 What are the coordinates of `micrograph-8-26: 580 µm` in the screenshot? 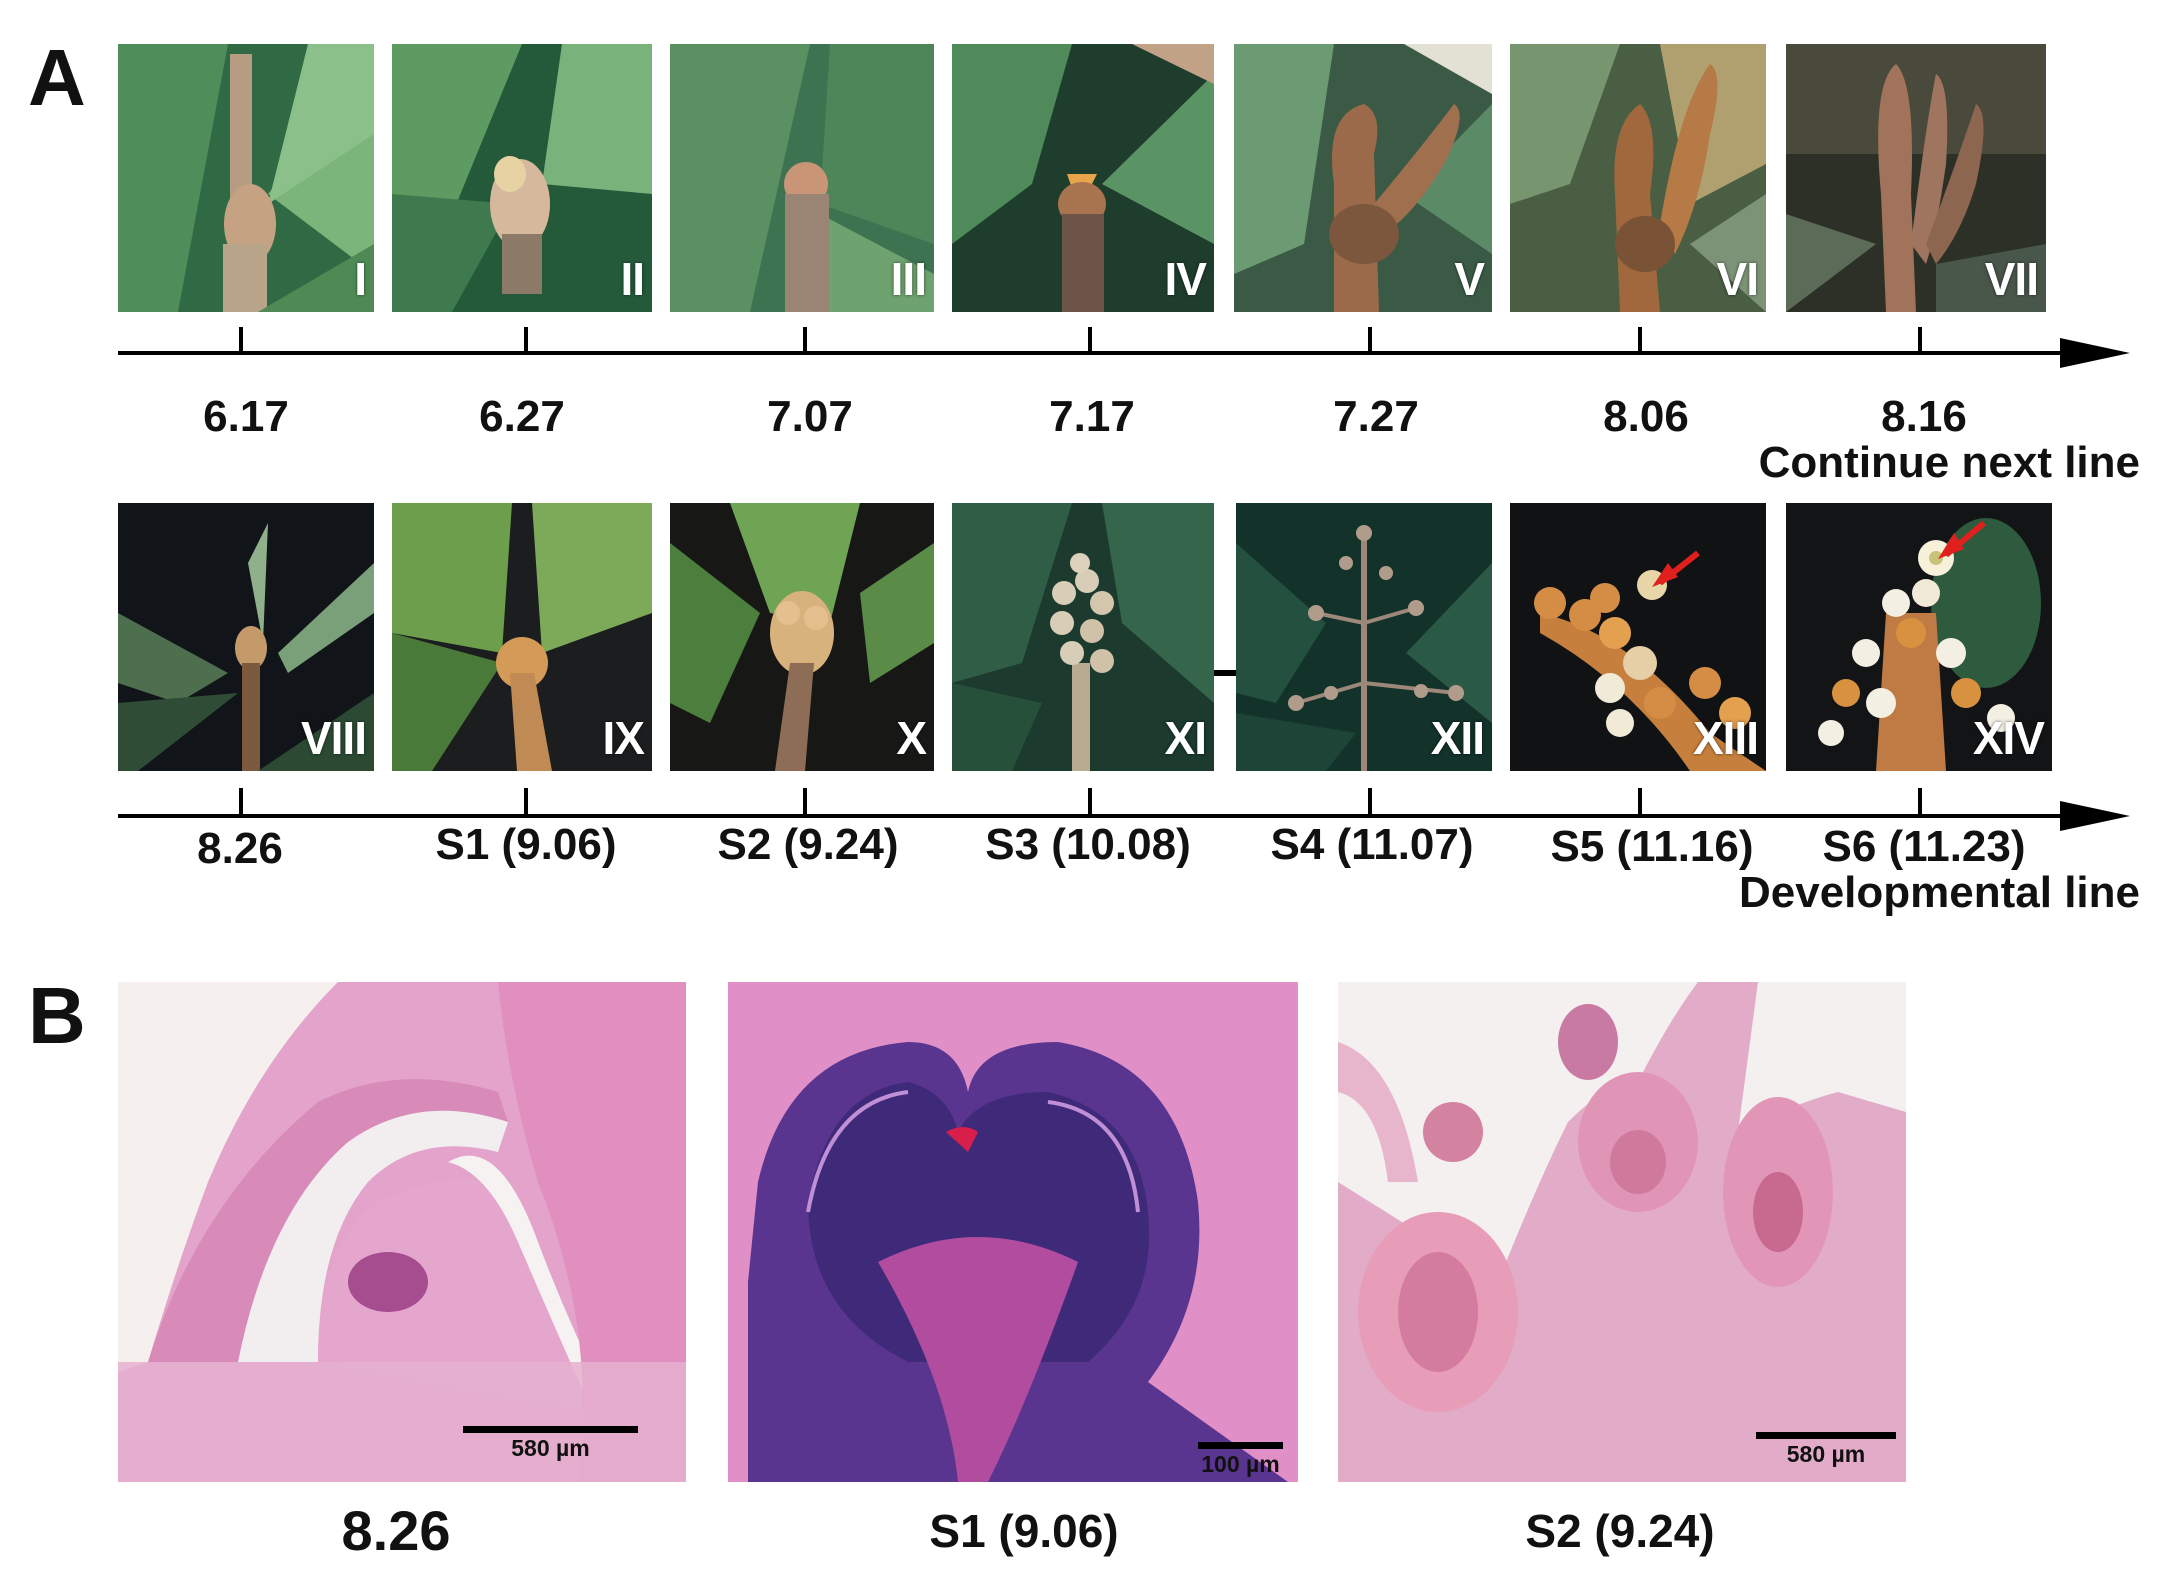 It's located at (402, 1232).